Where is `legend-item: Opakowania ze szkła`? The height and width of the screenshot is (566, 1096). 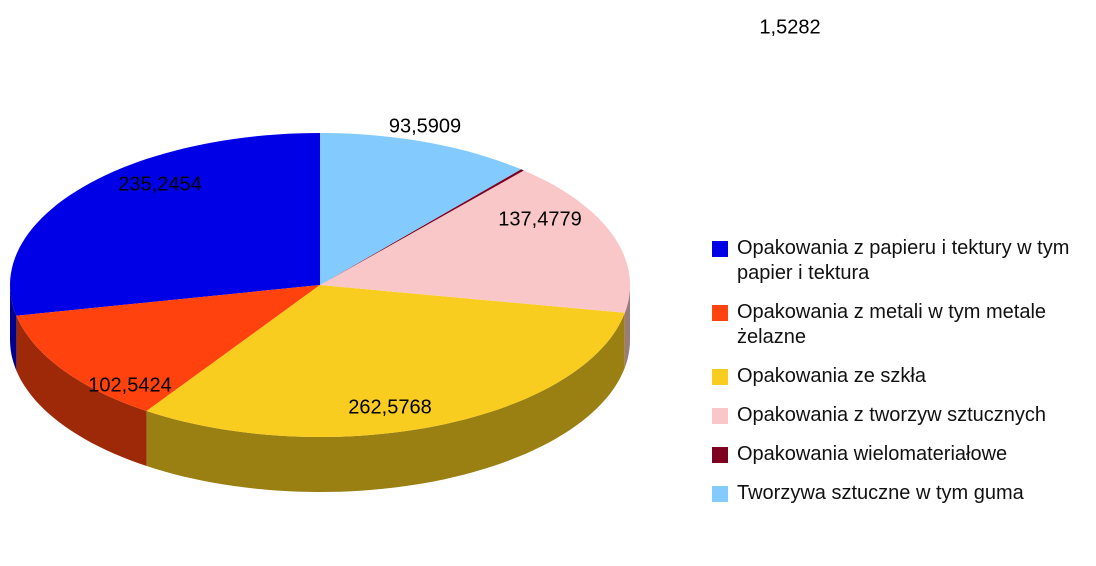
legend-item: Opakowania ze szkła is located at coordinates (899, 376).